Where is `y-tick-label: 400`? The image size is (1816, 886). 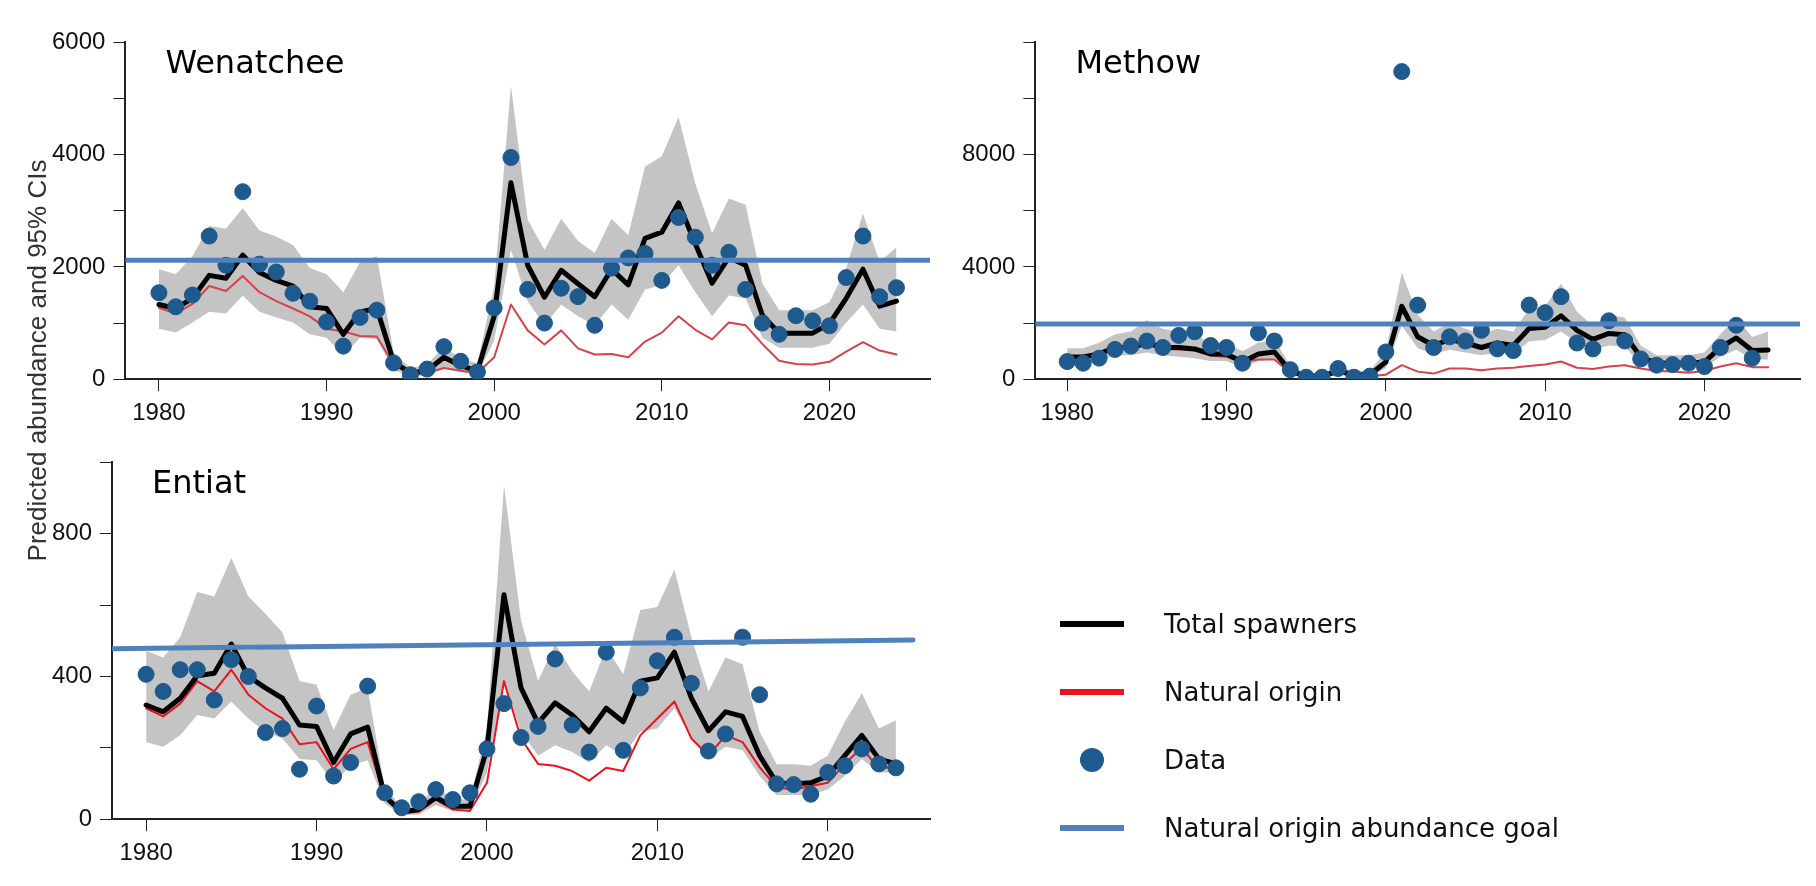
y-tick-label: 400 is located at coordinates (72, 675).